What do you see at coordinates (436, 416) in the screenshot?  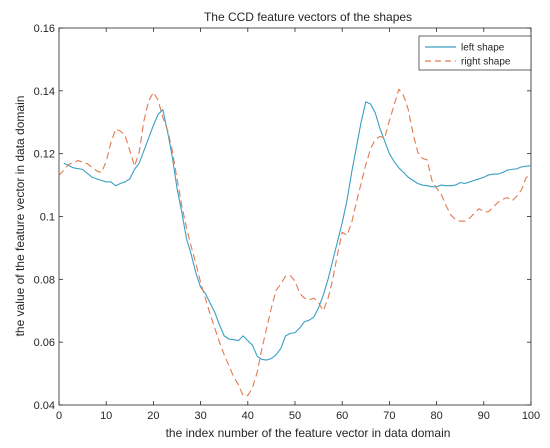 I see `x-tick-label: 80` at bounding box center [436, 416].